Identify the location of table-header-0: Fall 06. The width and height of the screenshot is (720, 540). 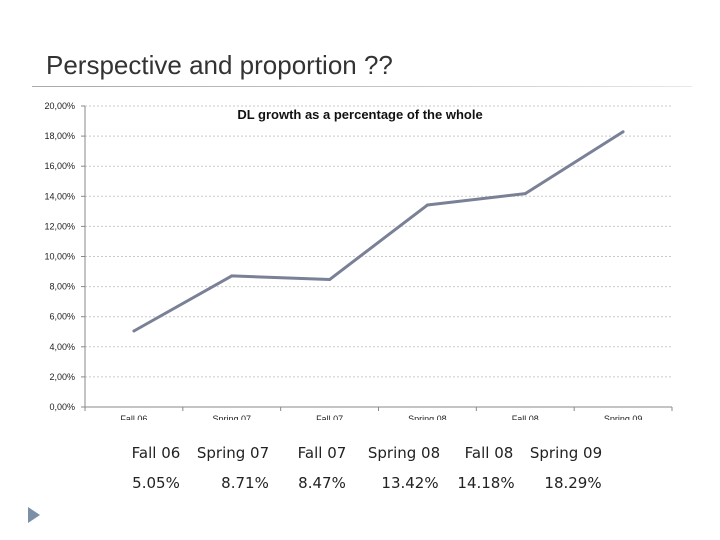
(156, 453).